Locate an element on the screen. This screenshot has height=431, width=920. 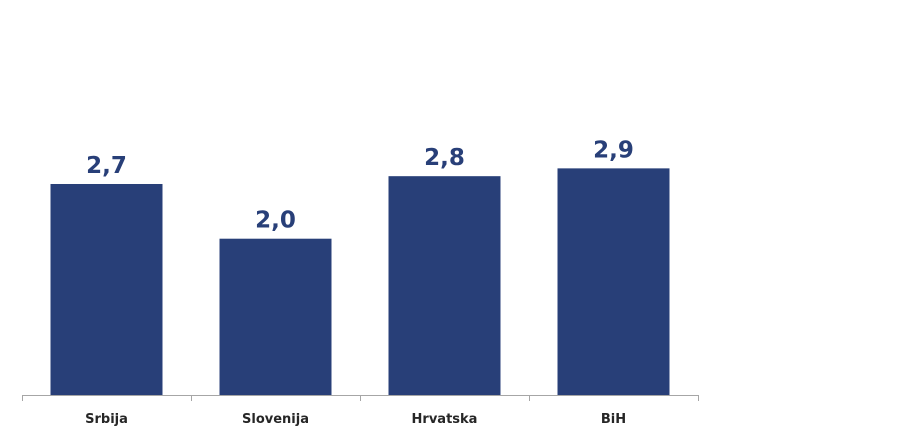
x-axis is located at coordinates (360, 398).